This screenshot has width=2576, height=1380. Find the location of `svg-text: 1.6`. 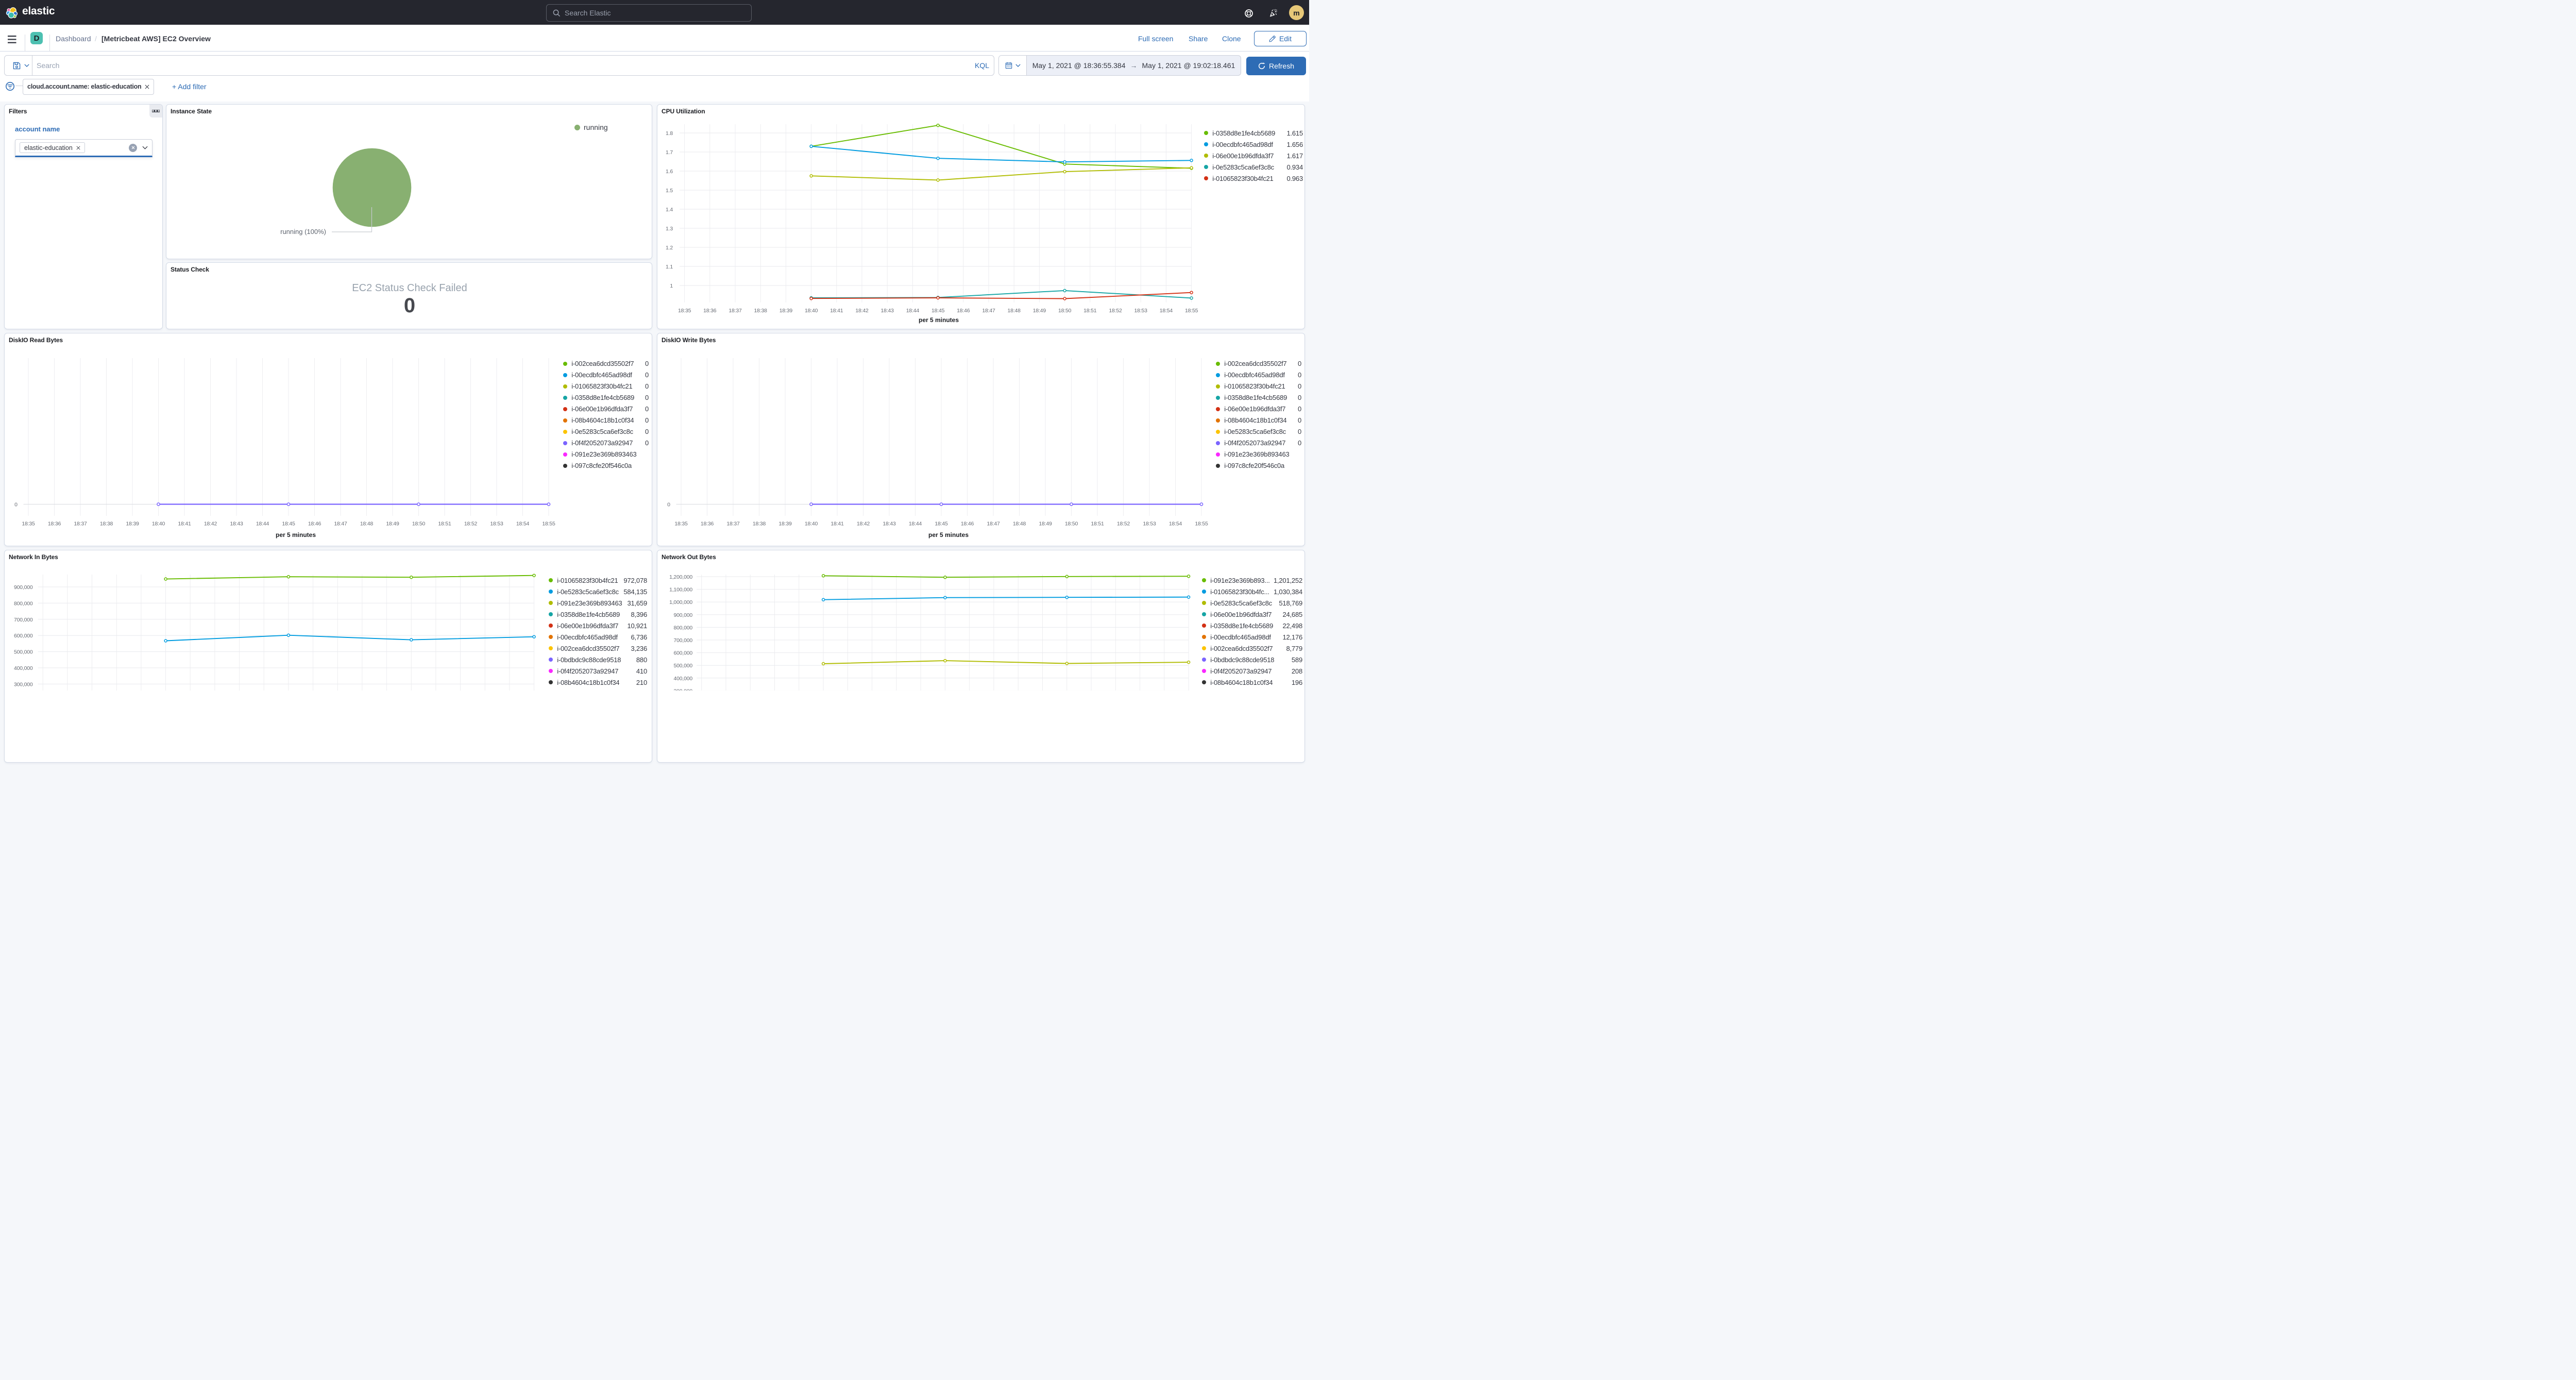

svg-text: 1.6 is located at coordinates (669, 172).